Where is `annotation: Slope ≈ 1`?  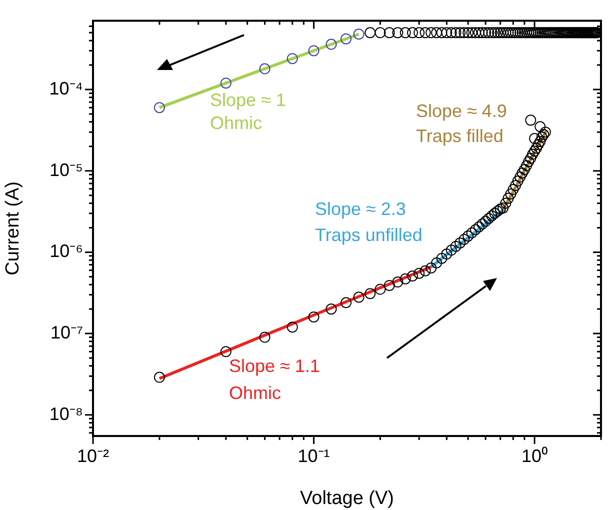 annotation: Slope ≈ 1 is located at coordinates (248, 100).